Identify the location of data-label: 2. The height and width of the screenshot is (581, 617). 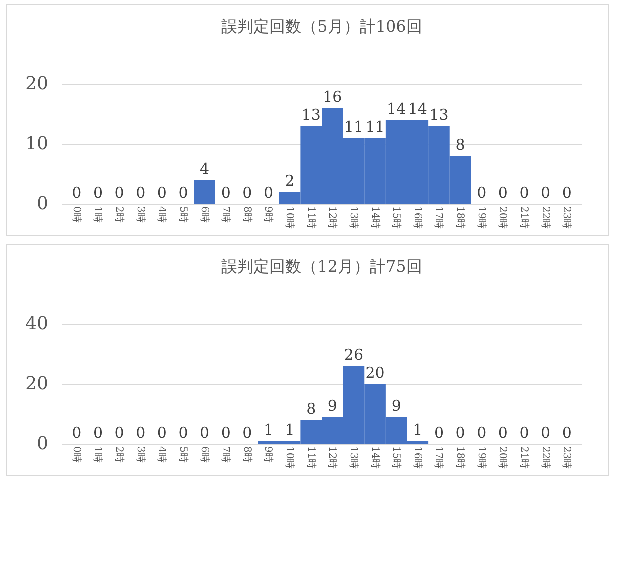
(290, 181).